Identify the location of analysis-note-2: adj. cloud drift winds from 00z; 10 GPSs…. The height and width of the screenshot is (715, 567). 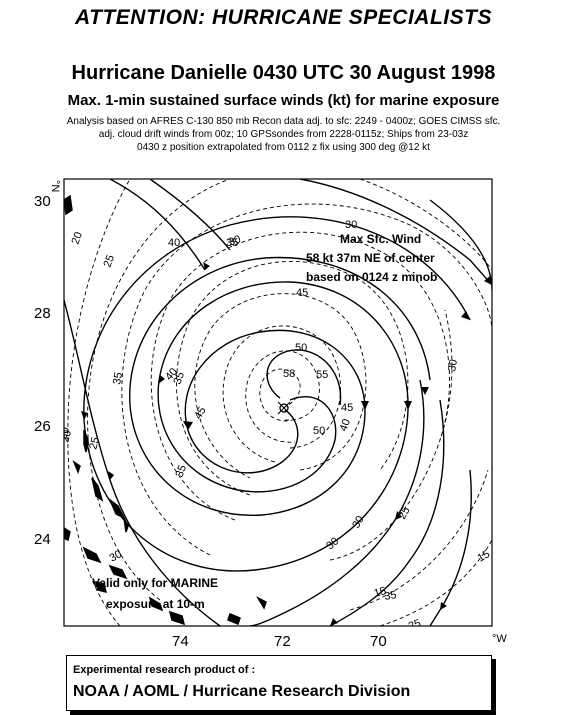
(283, 134).